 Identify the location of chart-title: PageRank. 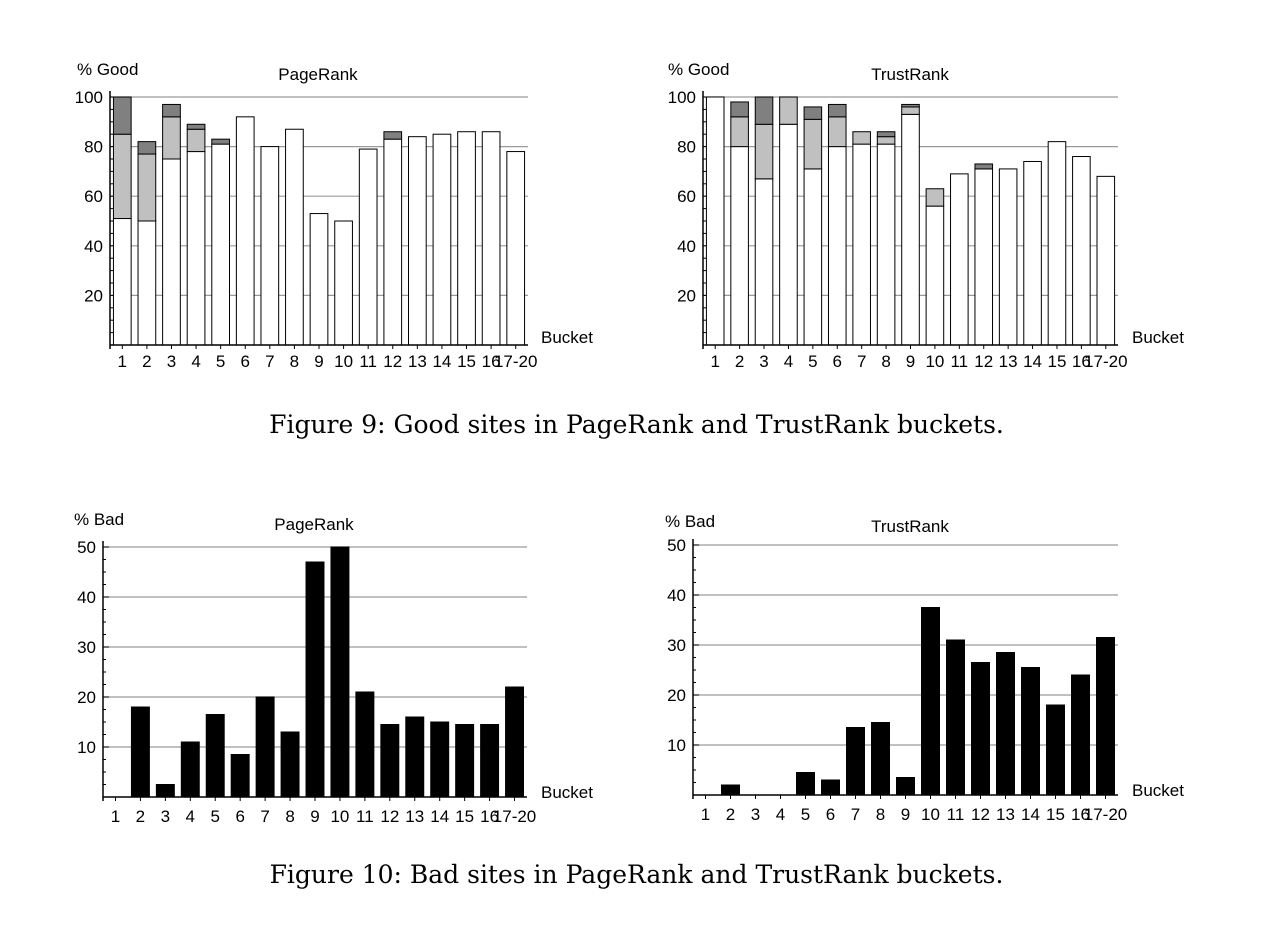
(314, 524).